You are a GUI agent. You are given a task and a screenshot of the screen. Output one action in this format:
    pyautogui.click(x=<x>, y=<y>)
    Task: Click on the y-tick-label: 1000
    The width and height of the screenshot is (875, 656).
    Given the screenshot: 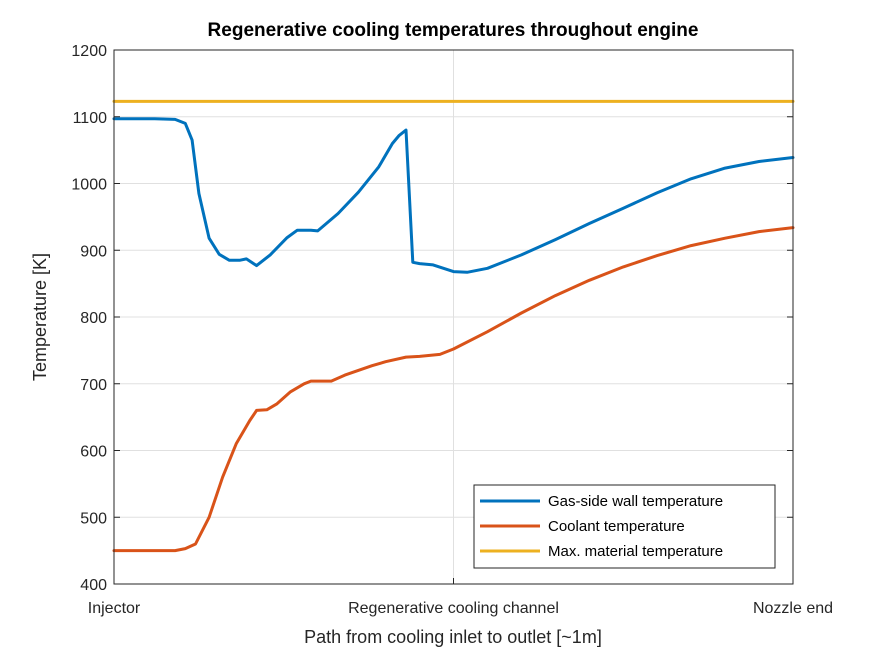 What is the action you would take?
    pyautogui.click(x=89, y=185)
    